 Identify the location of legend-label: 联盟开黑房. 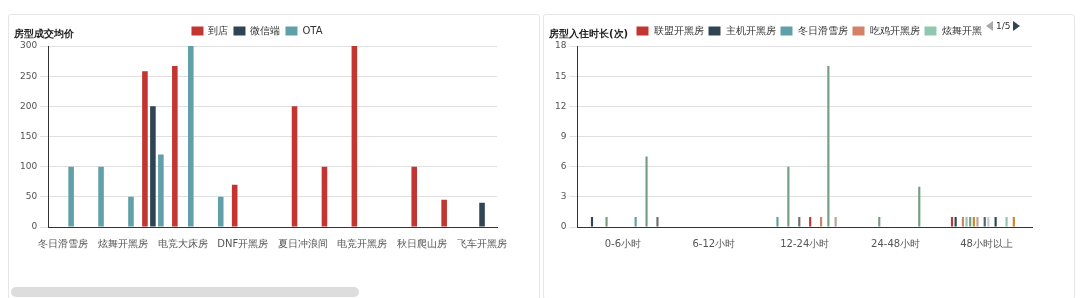
(678, 30).